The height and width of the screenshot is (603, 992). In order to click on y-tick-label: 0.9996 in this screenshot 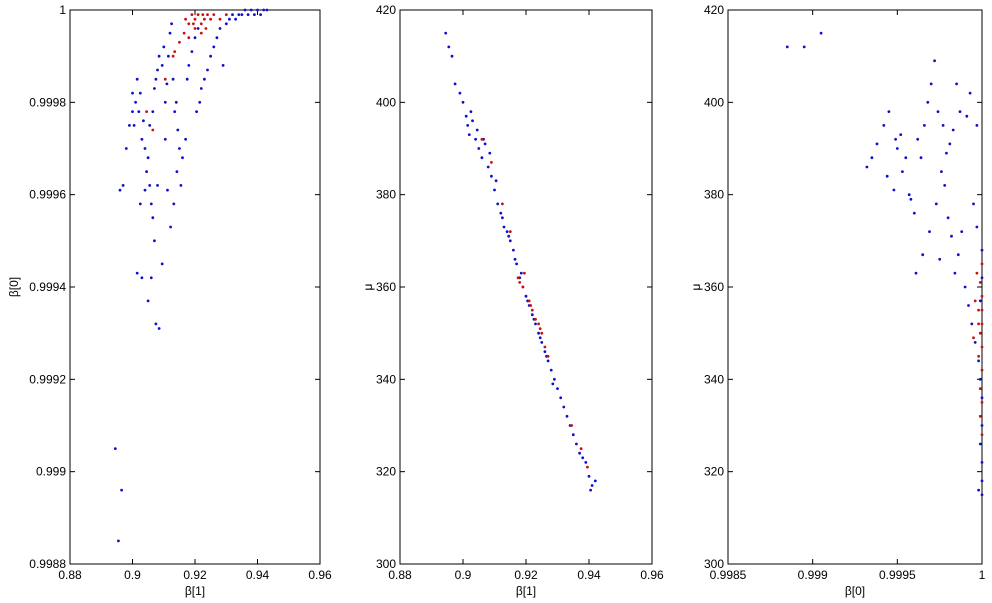, I will do `click(47, 195)`.